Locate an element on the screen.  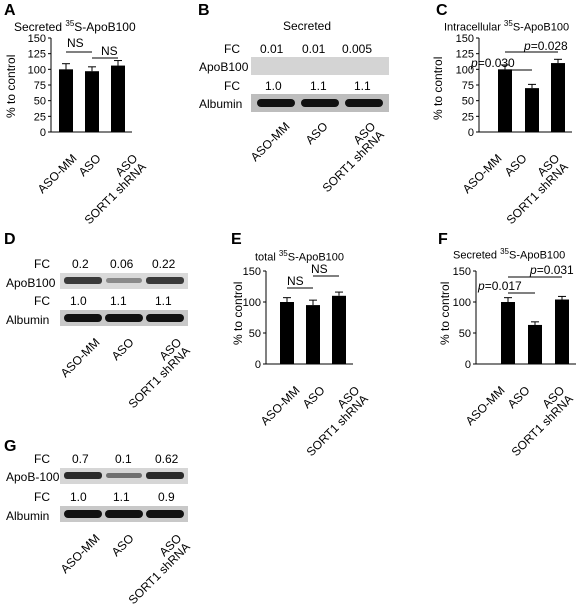
panel-e-letter: E is located at coordinates (236, 239).